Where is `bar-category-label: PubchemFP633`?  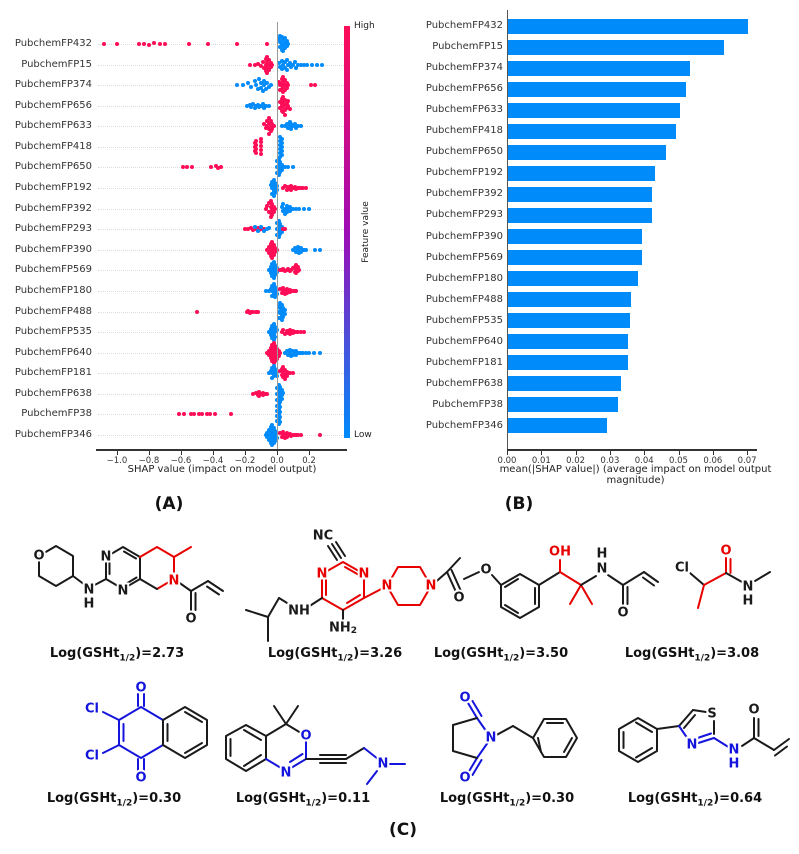
bar-category-label: PubchemFP633 is located at coordinates (464, 110).